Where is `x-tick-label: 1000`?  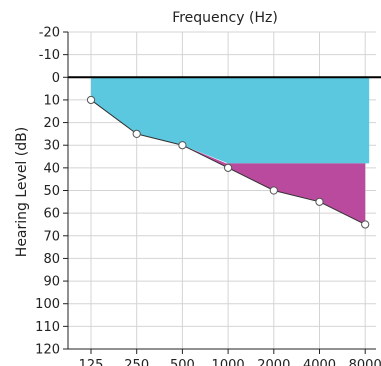 x-tick-label: 1000 is located at coordinates (228, 362).